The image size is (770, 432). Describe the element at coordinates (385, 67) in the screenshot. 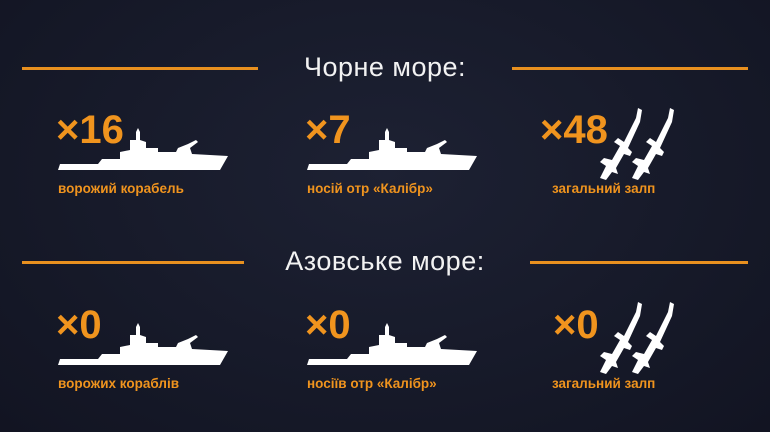

I see `section-title: Чорне море:` at that location.